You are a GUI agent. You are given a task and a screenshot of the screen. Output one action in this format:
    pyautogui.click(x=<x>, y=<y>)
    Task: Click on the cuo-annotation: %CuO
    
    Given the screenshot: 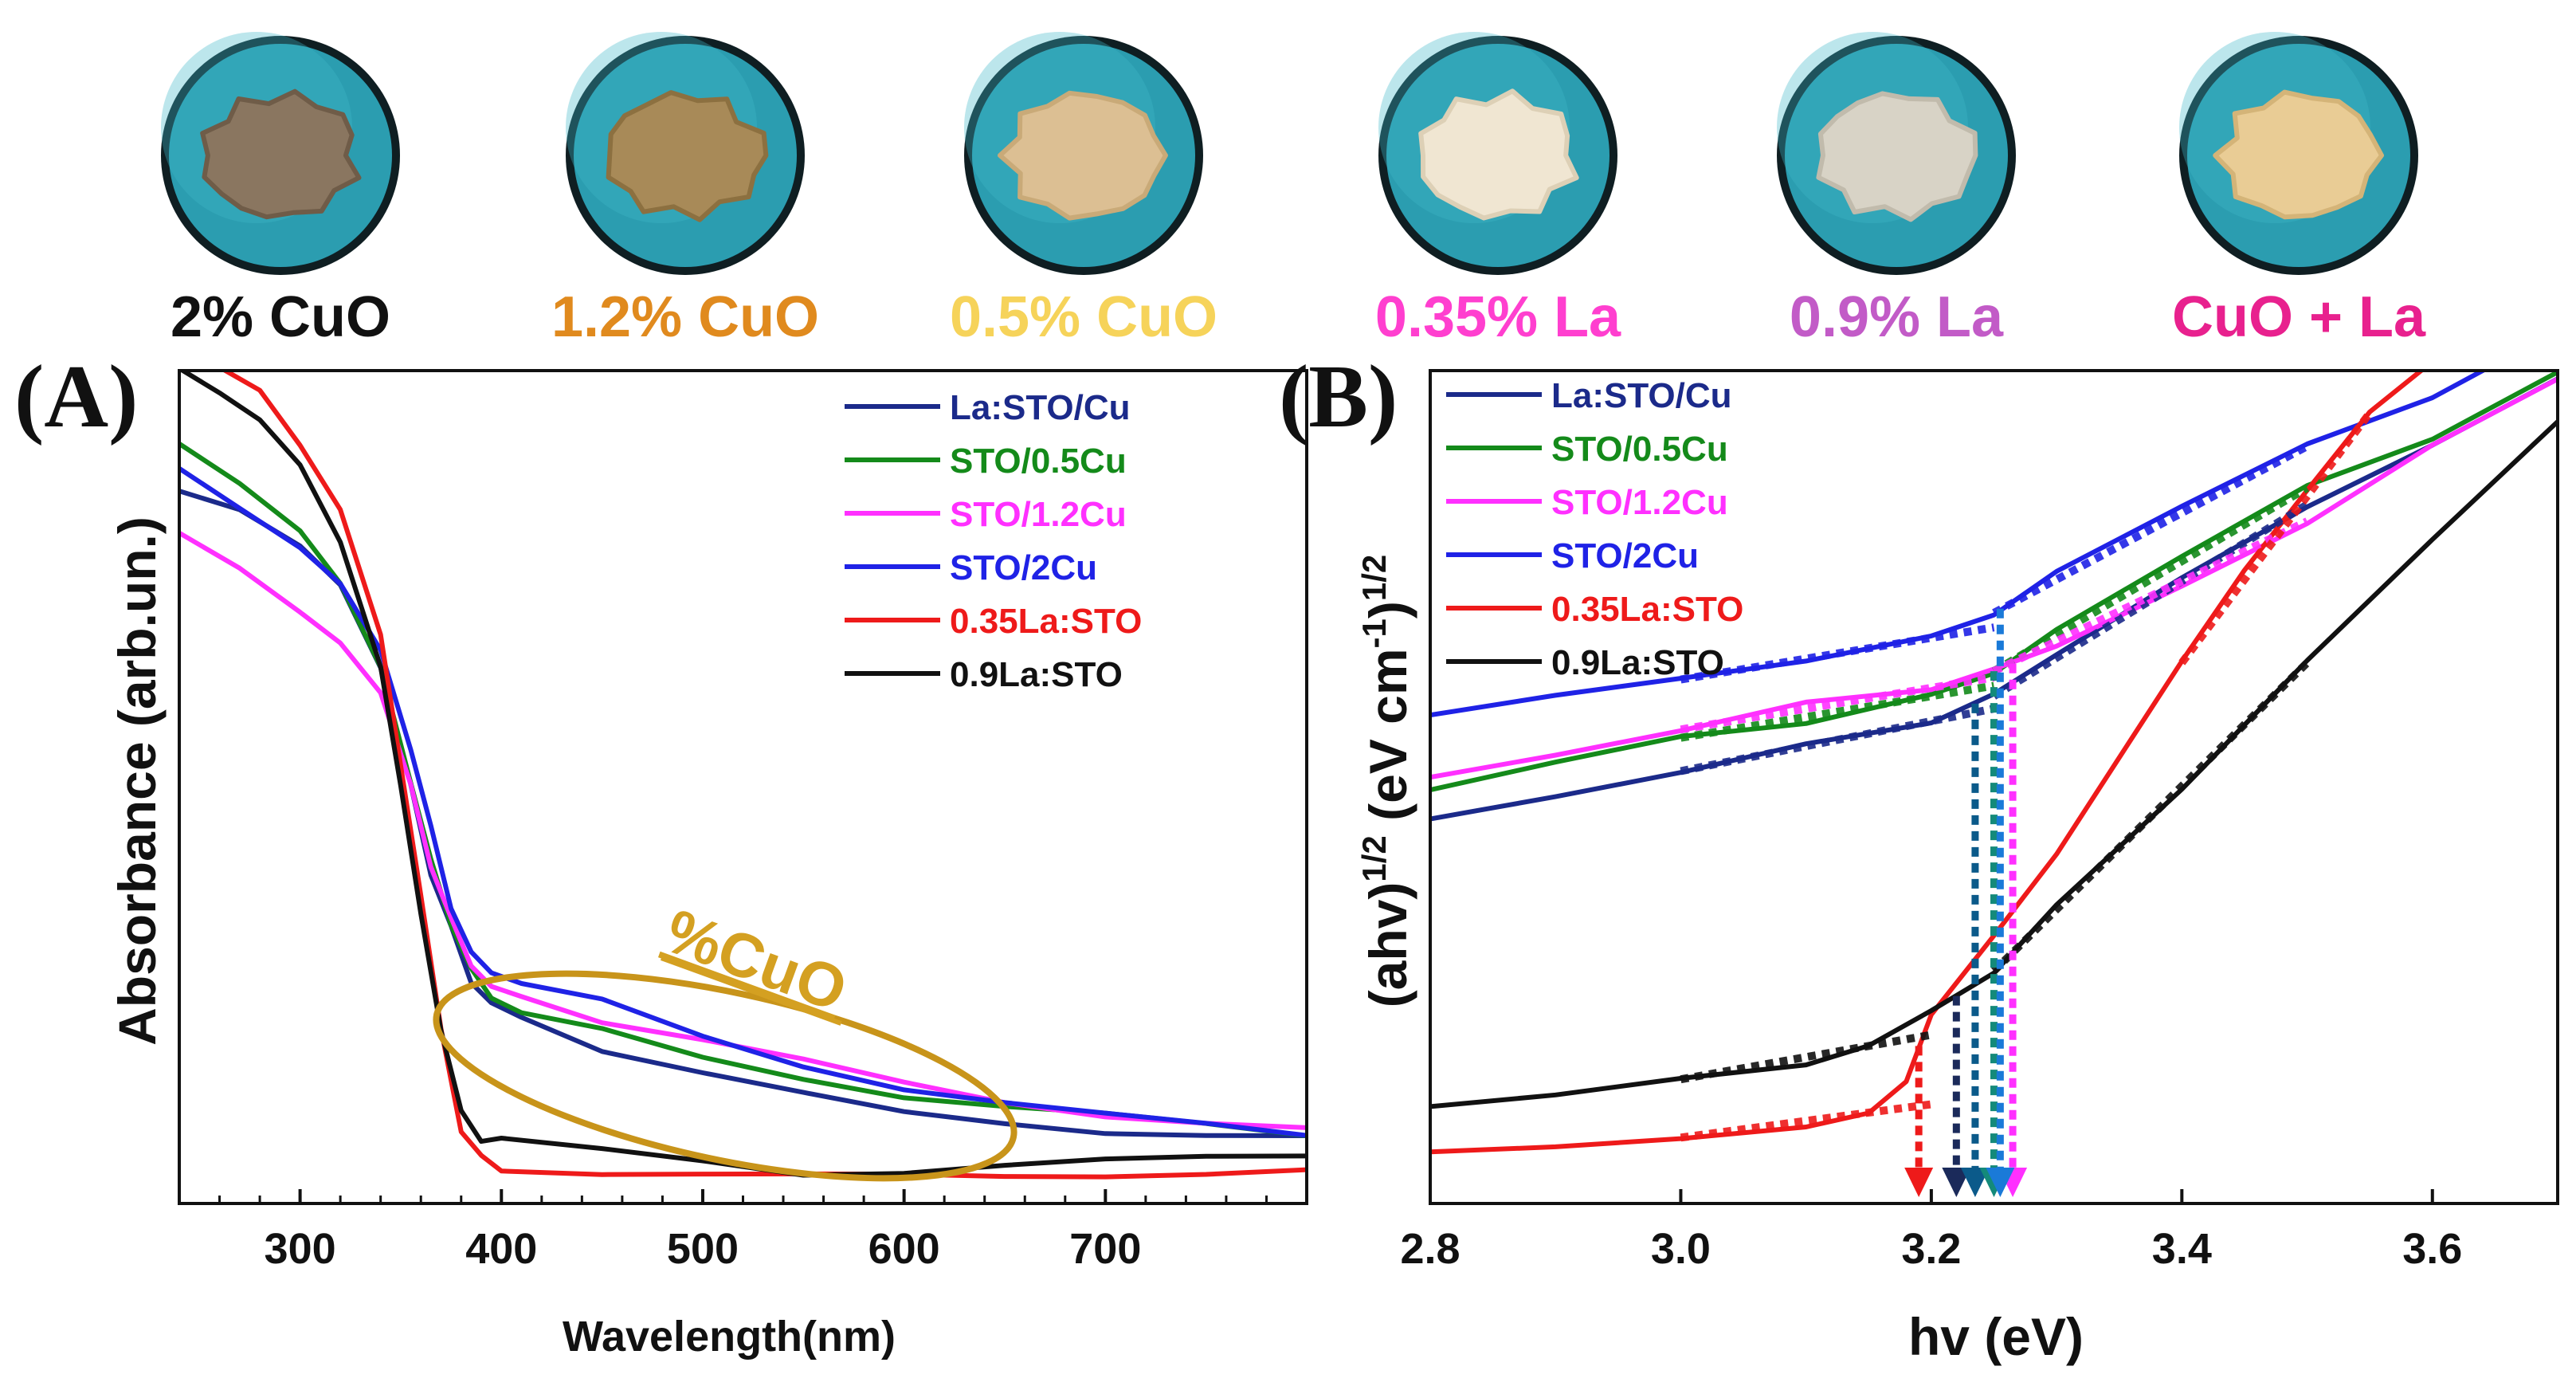 What is the action you would take?
    pyautogui.click(x=757, y=960)
    